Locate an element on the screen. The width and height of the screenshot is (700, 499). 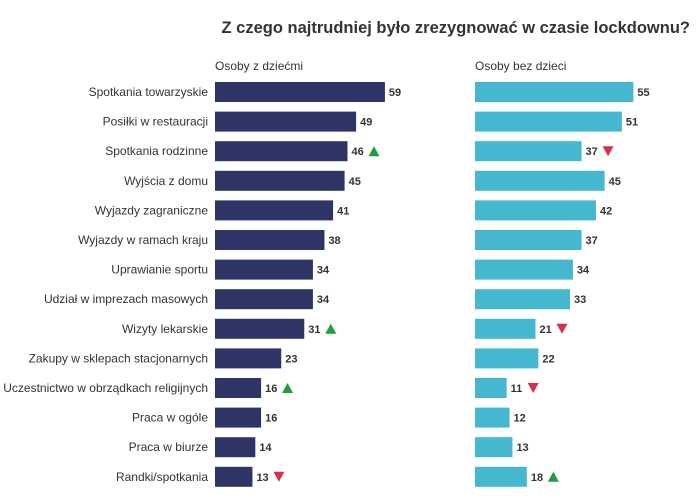
data-label: 11 is located at coordinates (517, 389).